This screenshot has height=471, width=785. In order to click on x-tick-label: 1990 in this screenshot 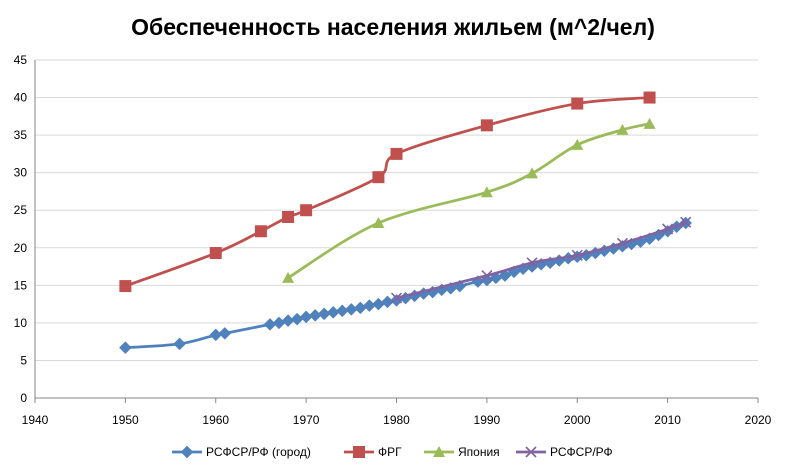, I will do `click(487, 420)`.